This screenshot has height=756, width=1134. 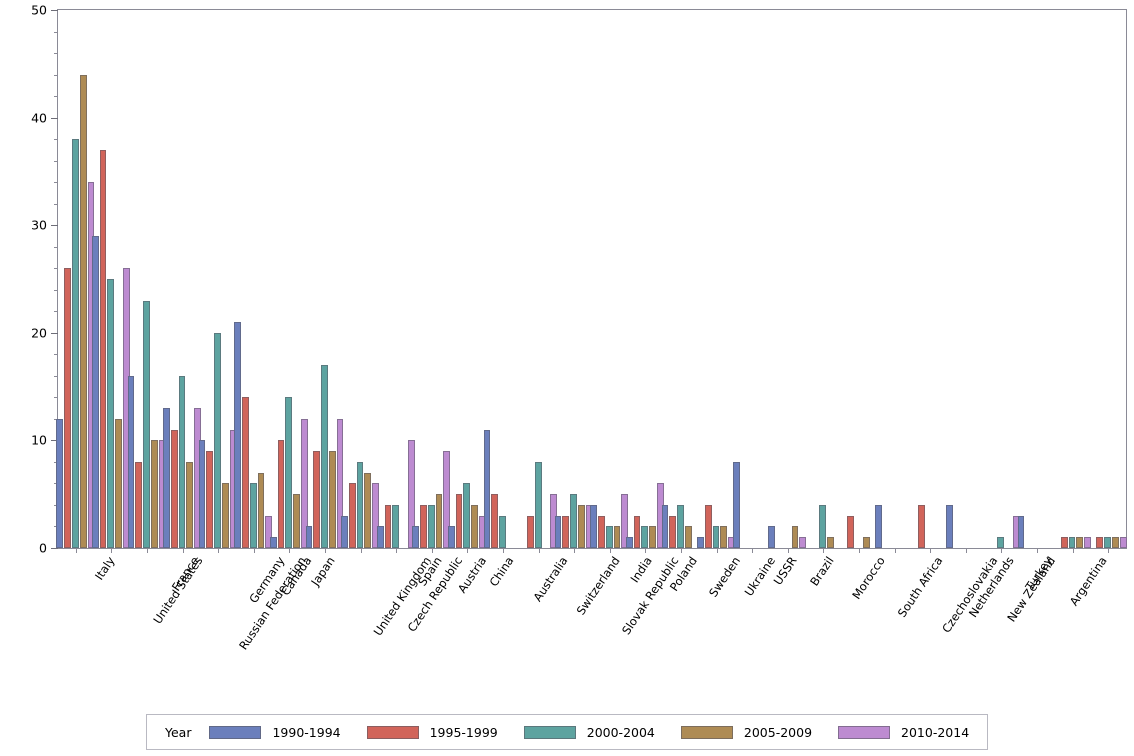 I want to click on legend-entry: 1995-1999, so click(x=432, y=732).